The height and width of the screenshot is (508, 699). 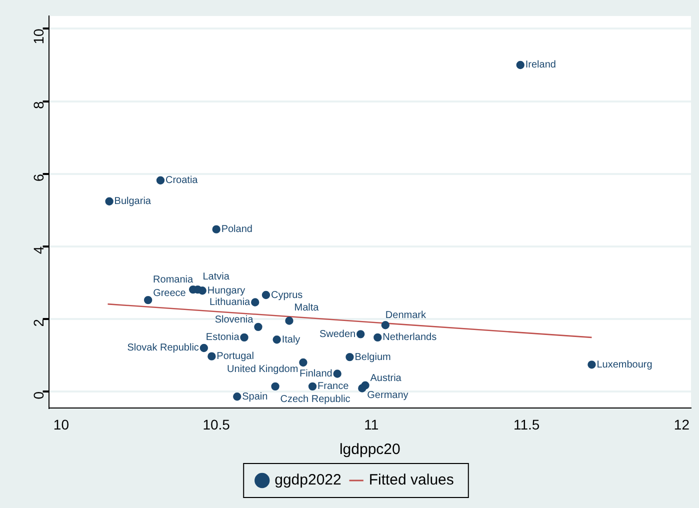 I want to click on legend-label: ggdp2022, so click(x=308, y=480).